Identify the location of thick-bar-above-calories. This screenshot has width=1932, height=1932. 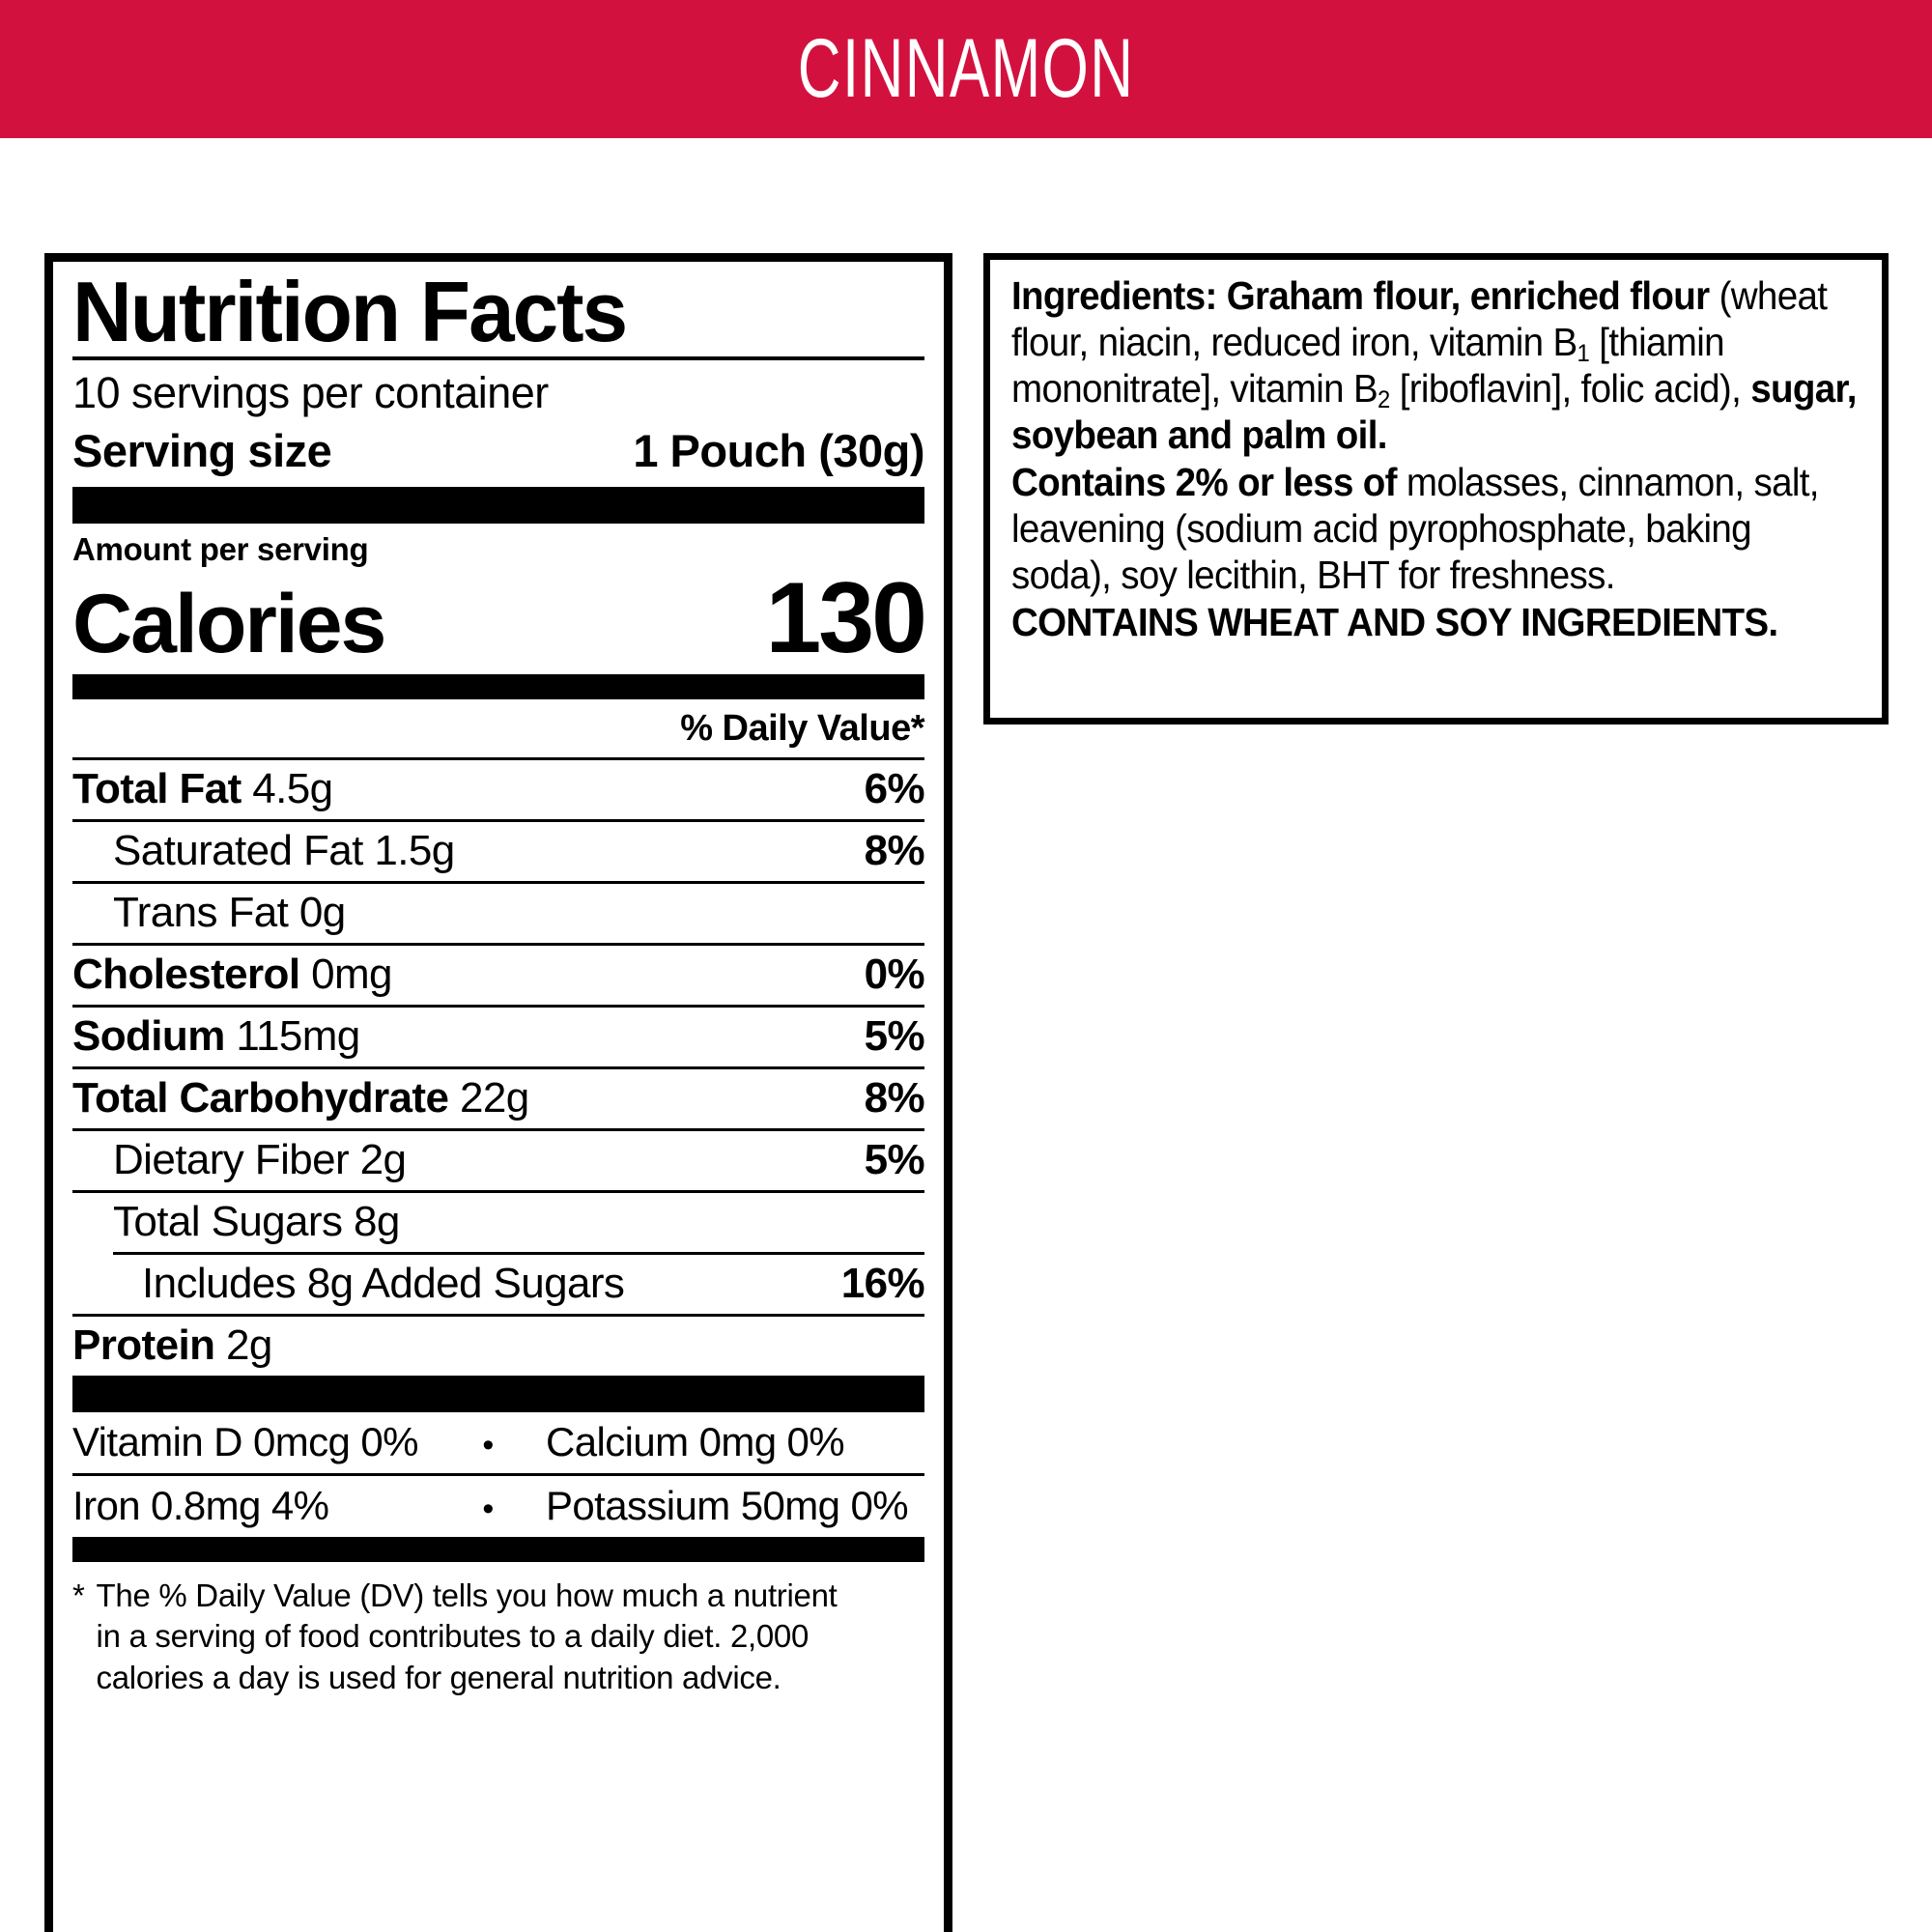
(498, 505).